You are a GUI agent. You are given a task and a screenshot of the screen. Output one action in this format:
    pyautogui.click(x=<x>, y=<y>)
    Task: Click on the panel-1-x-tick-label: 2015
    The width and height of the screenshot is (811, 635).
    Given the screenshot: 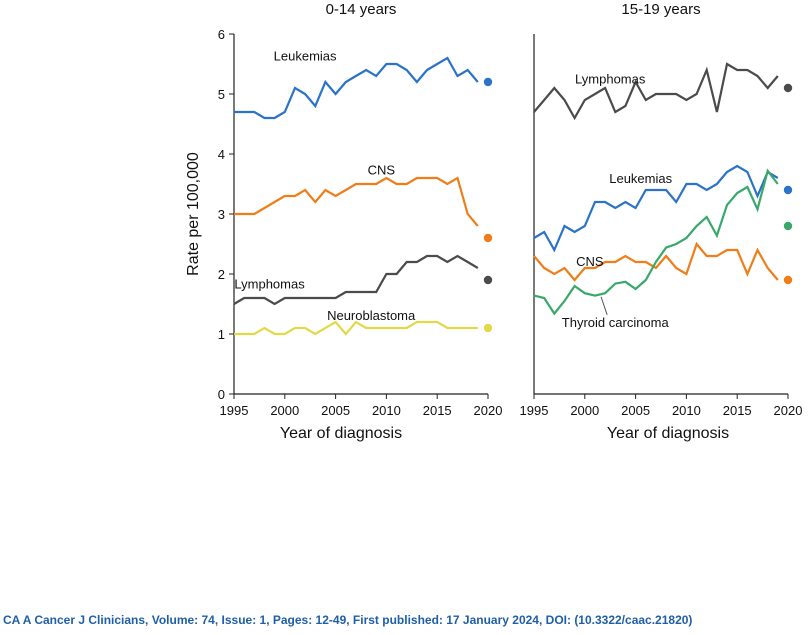 What is the action you would take?
    pyautogui.click(x=437, y=410)
    